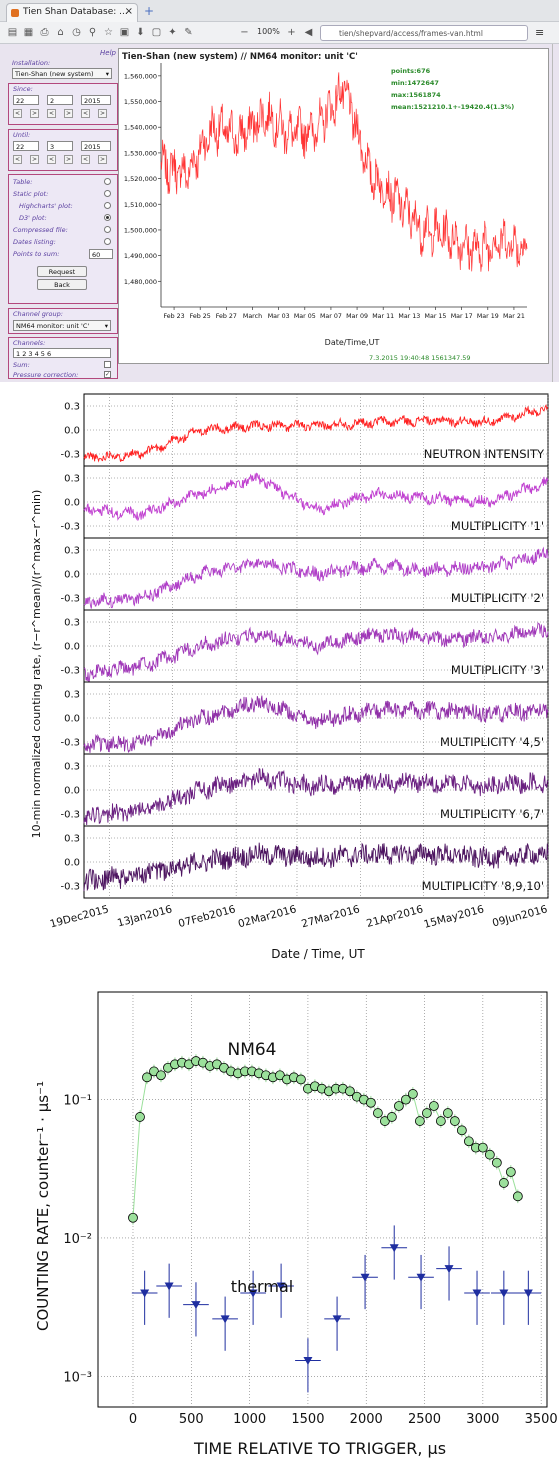 The width and height of the screenshot is (559, 1463). Describe the element at coordinates (40, 230) in the screenshot. I see `option-label-compressed: Compressed file:` at that location.